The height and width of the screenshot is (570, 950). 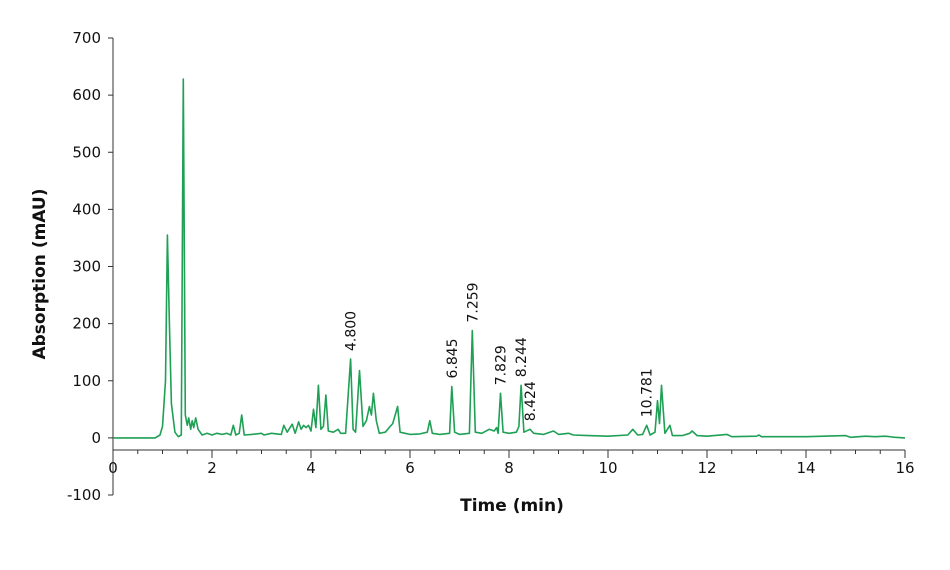 What do you see at coordinates (86, 324) in the screenshot?
I see `y-tick-label: 200` at bounding box center [86, 324].